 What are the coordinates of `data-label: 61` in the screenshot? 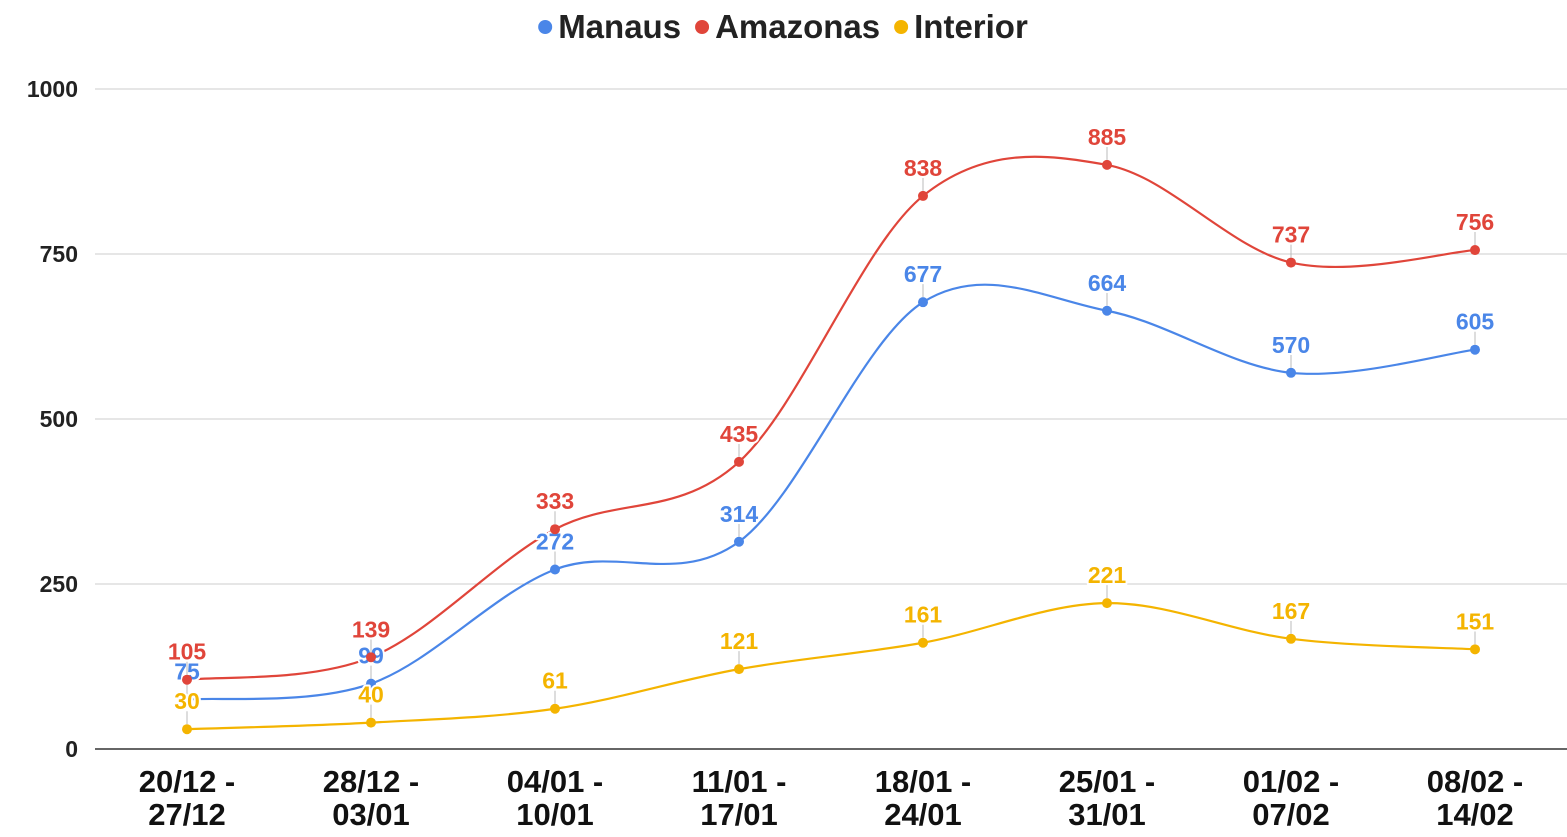 It's located at (555, 681).